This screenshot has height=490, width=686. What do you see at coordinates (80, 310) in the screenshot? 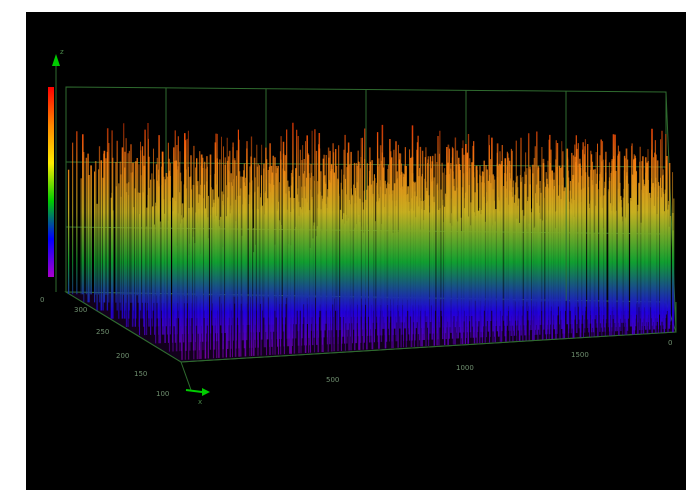
I see `y-tick: 300` at bounding box center [80, 310].